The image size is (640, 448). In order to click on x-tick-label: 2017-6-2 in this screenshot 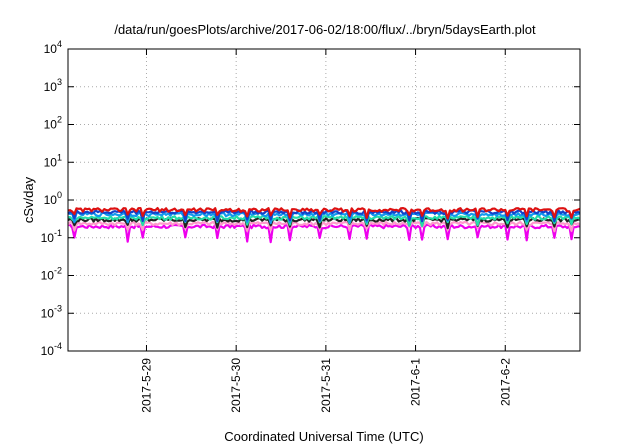, I will do `click(505, 382)`.